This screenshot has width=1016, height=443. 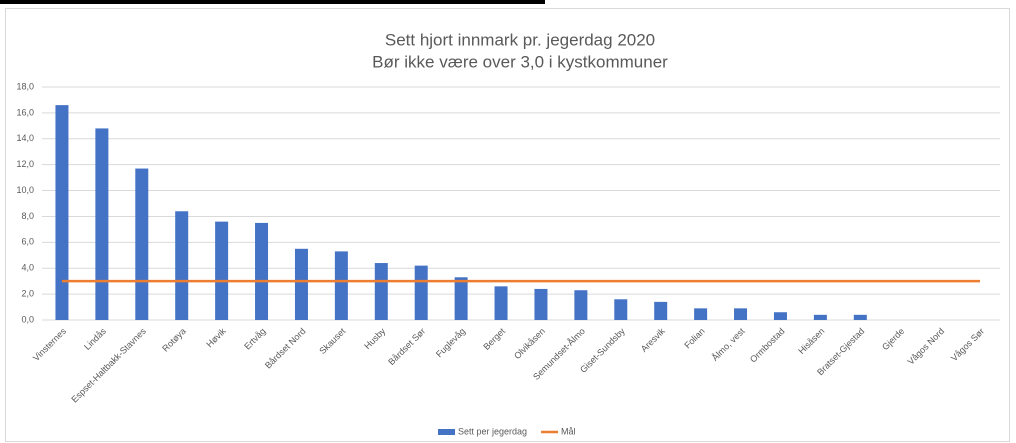 What do you see at coordinates (446, 432) in the screenshot?
I see `legend-swatch` at bounding box center [446, 432].